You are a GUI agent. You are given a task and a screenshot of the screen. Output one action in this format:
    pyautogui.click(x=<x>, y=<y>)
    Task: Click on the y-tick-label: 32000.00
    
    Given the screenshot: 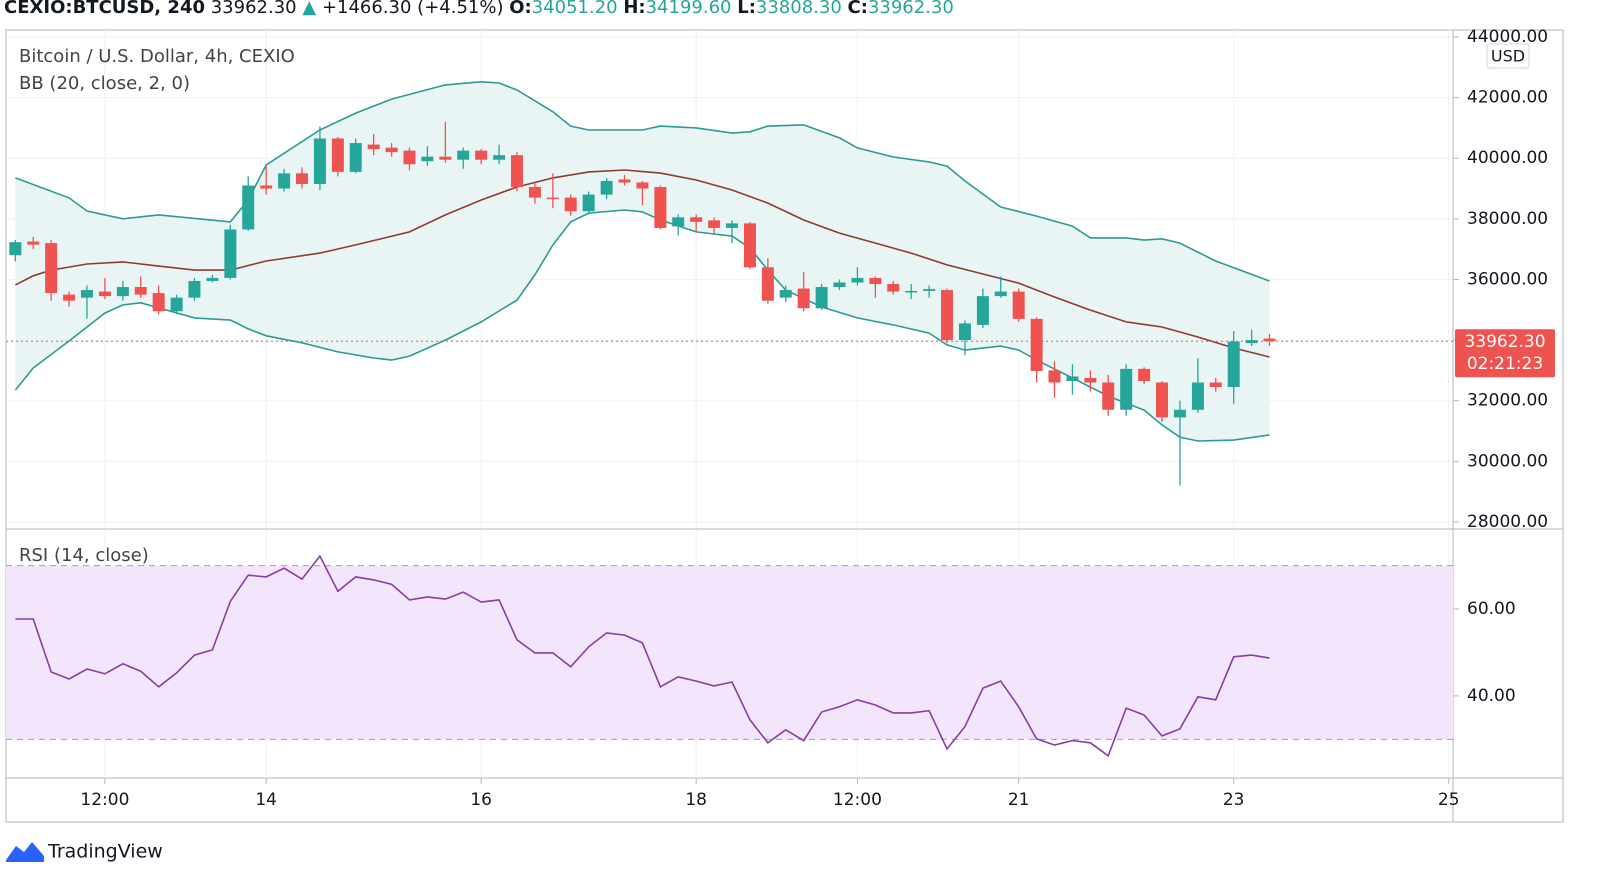 What is the action you would take?
    pyautogui.click(x=1507, y=401)
    